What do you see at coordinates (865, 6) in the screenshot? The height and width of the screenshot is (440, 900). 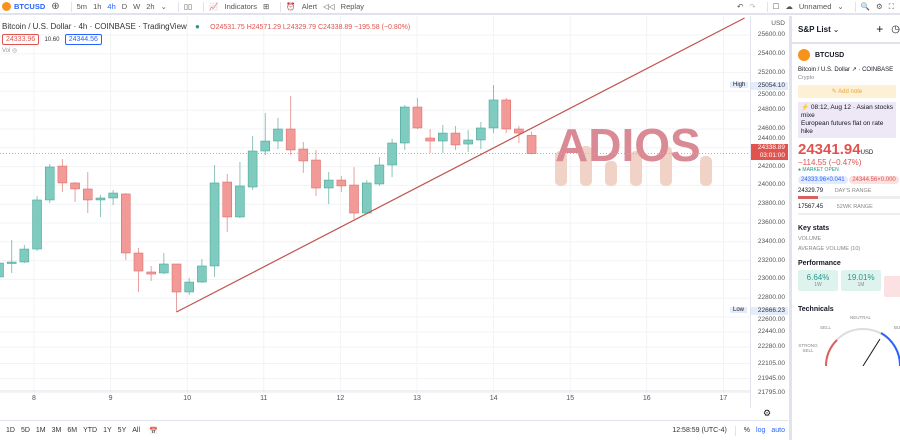 I see `search-icon: 🔍` at bounding box center [865, 6].